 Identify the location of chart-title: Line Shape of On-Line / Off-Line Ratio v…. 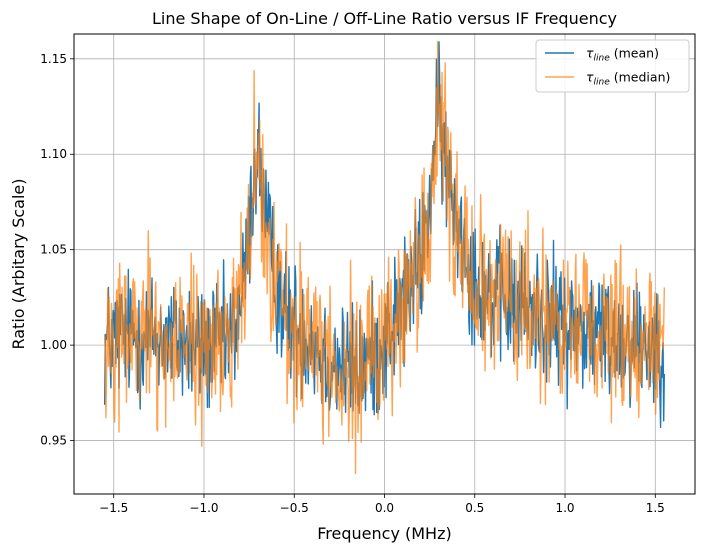
(384, 18).